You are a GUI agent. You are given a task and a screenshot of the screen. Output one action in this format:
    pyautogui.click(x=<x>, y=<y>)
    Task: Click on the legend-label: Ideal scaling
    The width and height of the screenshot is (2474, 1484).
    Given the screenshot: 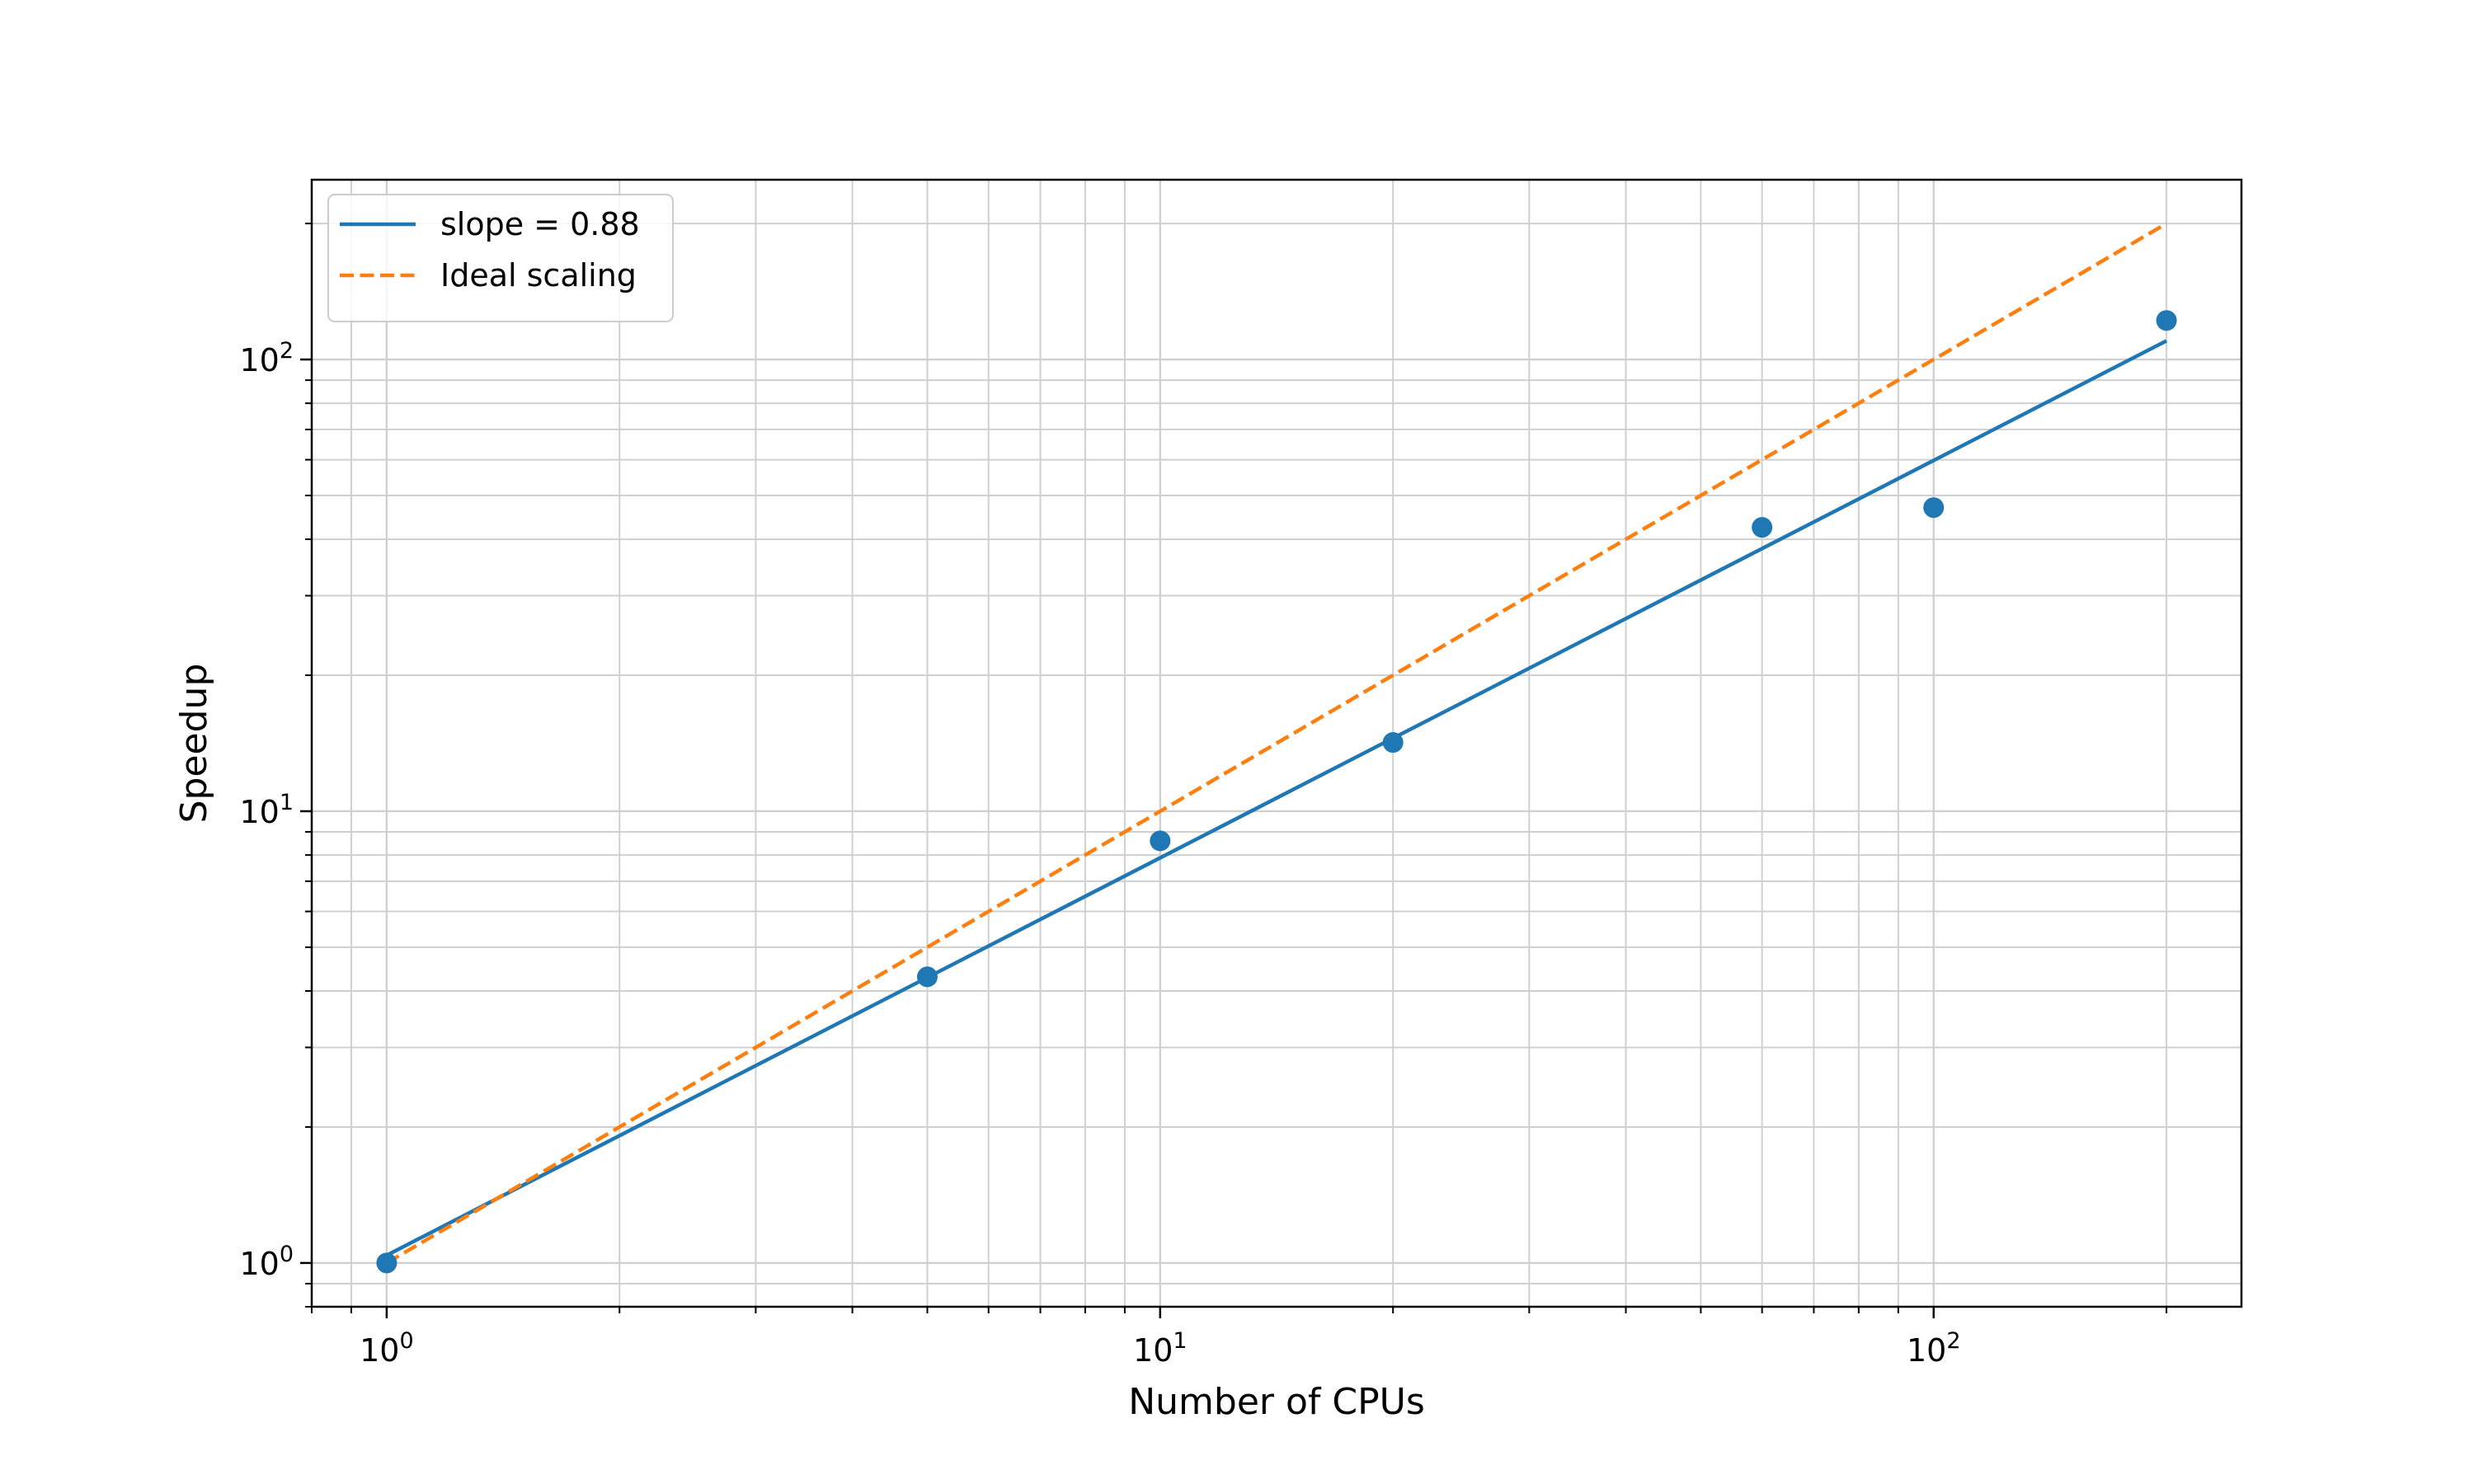 What is the action you would take?
    pyautogui.click(x=538, y=275)
    